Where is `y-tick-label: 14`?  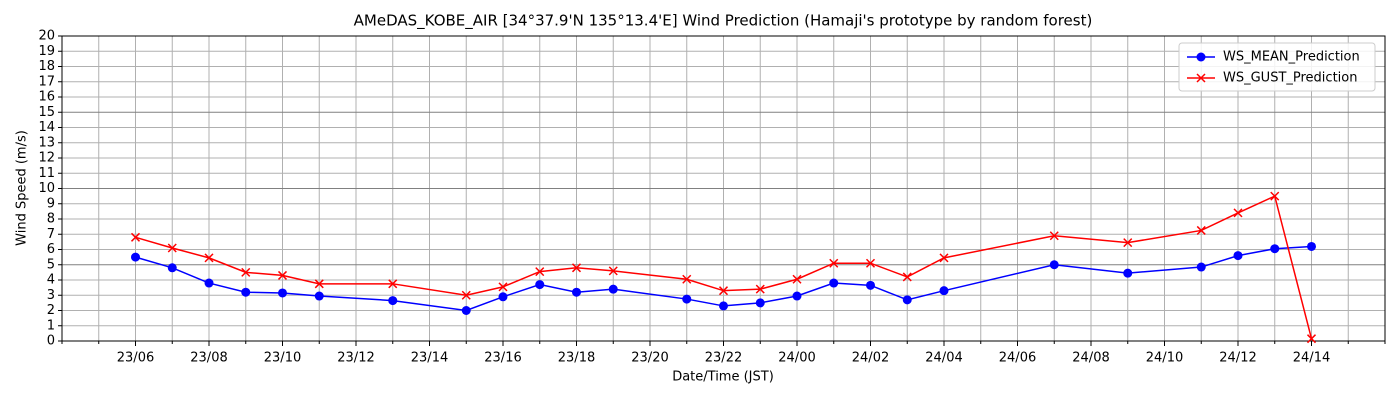
y-tick-label: 14 is located at coordinates (46, 127).